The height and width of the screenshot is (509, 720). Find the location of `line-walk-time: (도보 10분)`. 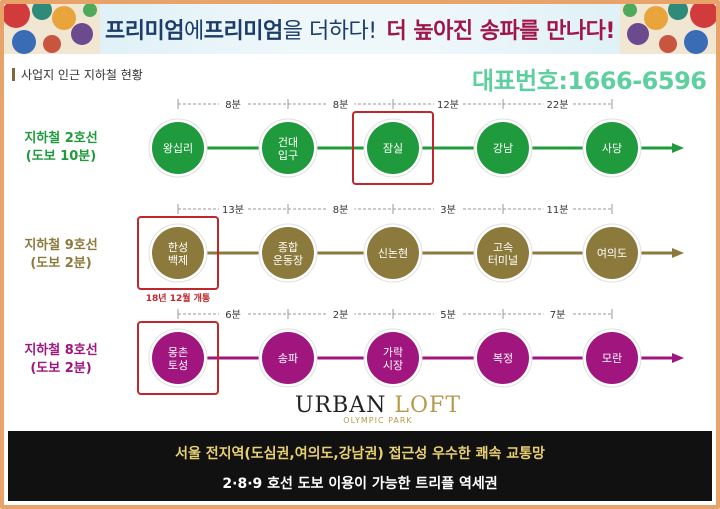

line-walk-time: (도보 10분) is located at coordinates (61, 156).